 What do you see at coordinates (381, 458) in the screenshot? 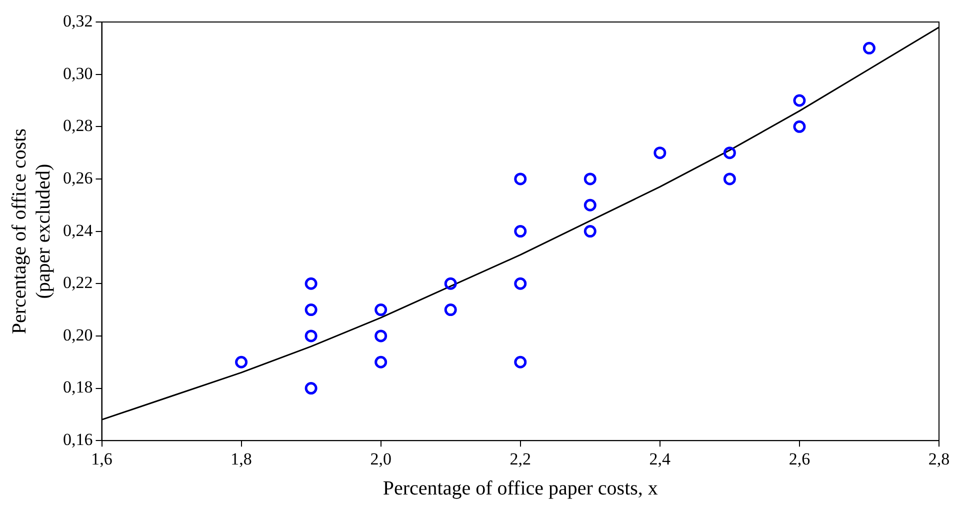
I see `x-tick-label: 2,0` at bounding box center [381, 458].